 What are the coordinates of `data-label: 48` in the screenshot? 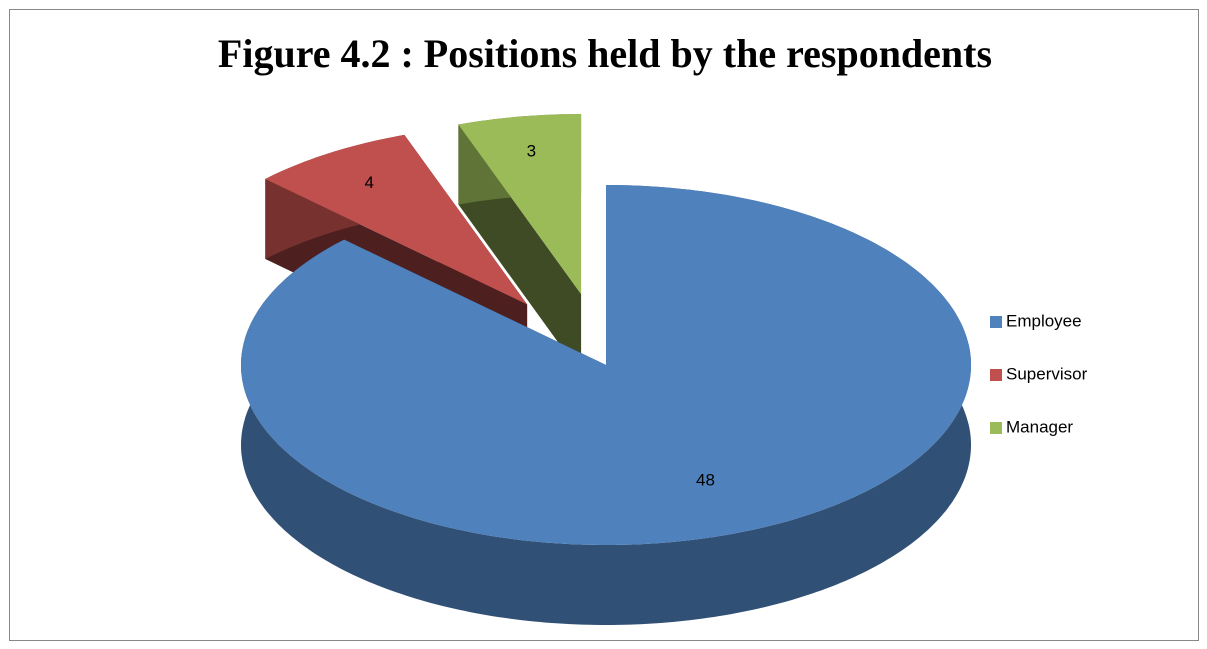 It's located at (705, 480).